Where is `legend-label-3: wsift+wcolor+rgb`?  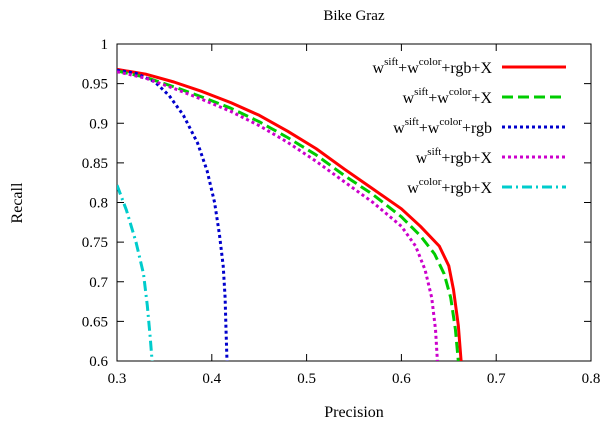
legend-label-3: wsift+wcolor+rgb is located at coordinates (442, 126).